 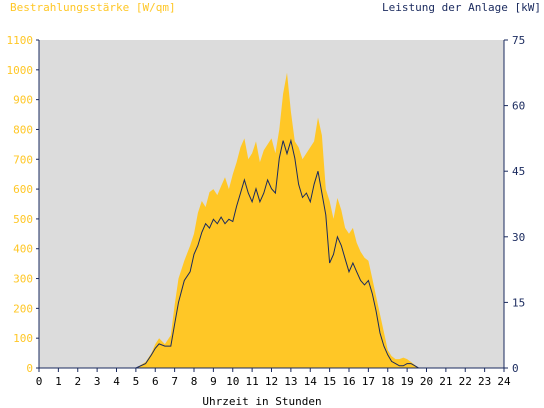 I want to click on left-tick-label: 400, so click(x=23, y=249).